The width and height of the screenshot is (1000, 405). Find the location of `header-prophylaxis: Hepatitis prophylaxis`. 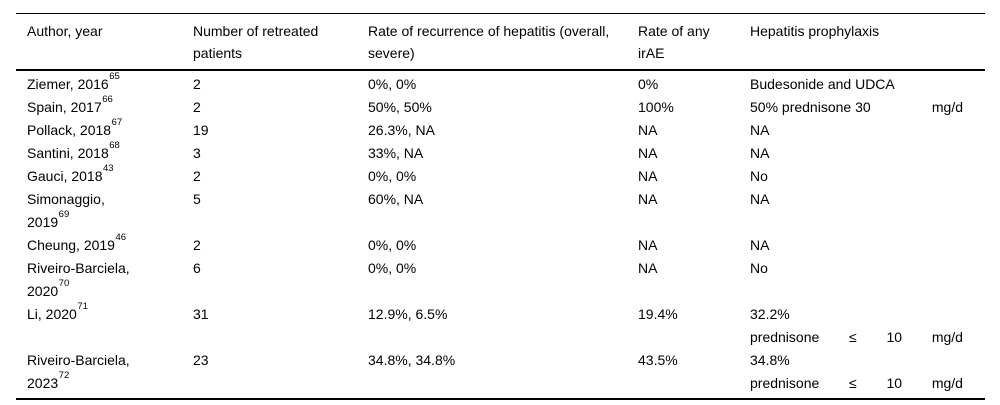

header-prophylaxis: Hepatitis prophylaxis is located at coordinates (867, 42).